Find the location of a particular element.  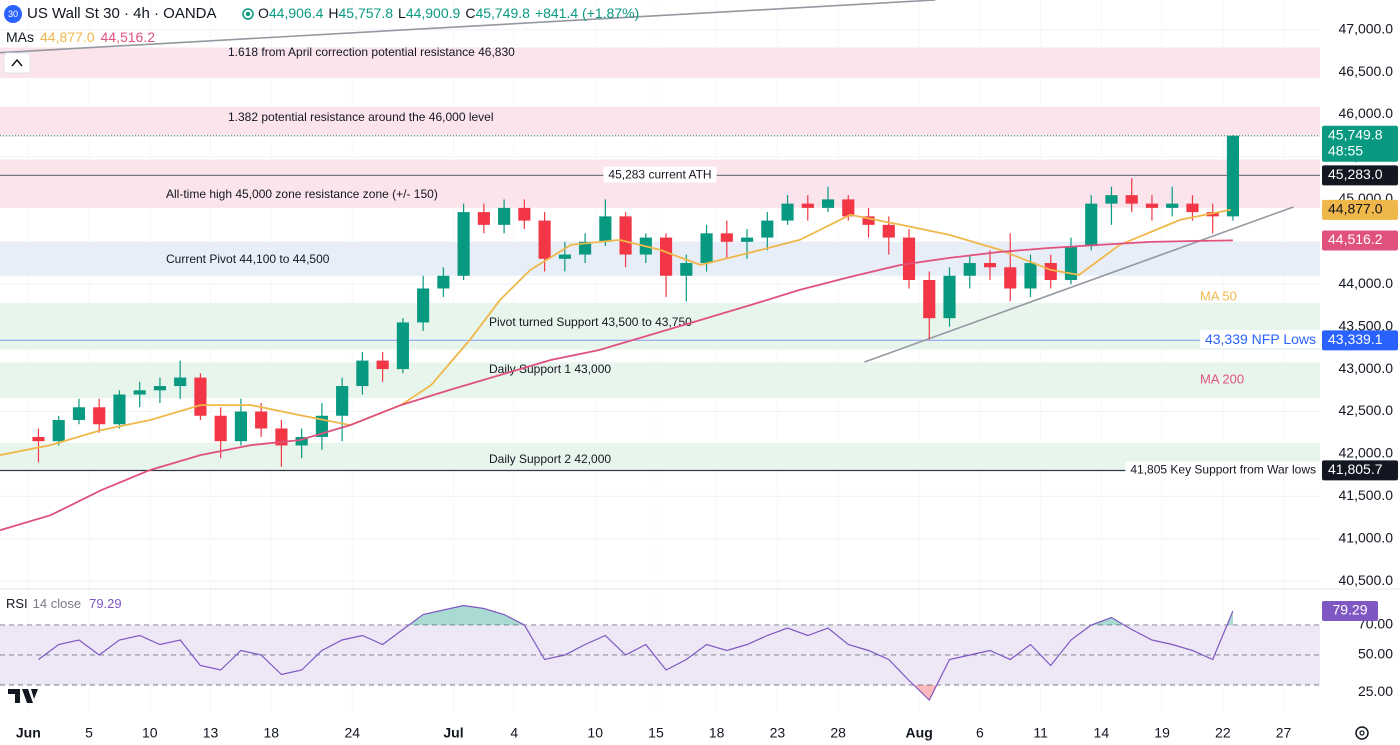

x-tick-label: 5 is located at coordinates (89, 733).